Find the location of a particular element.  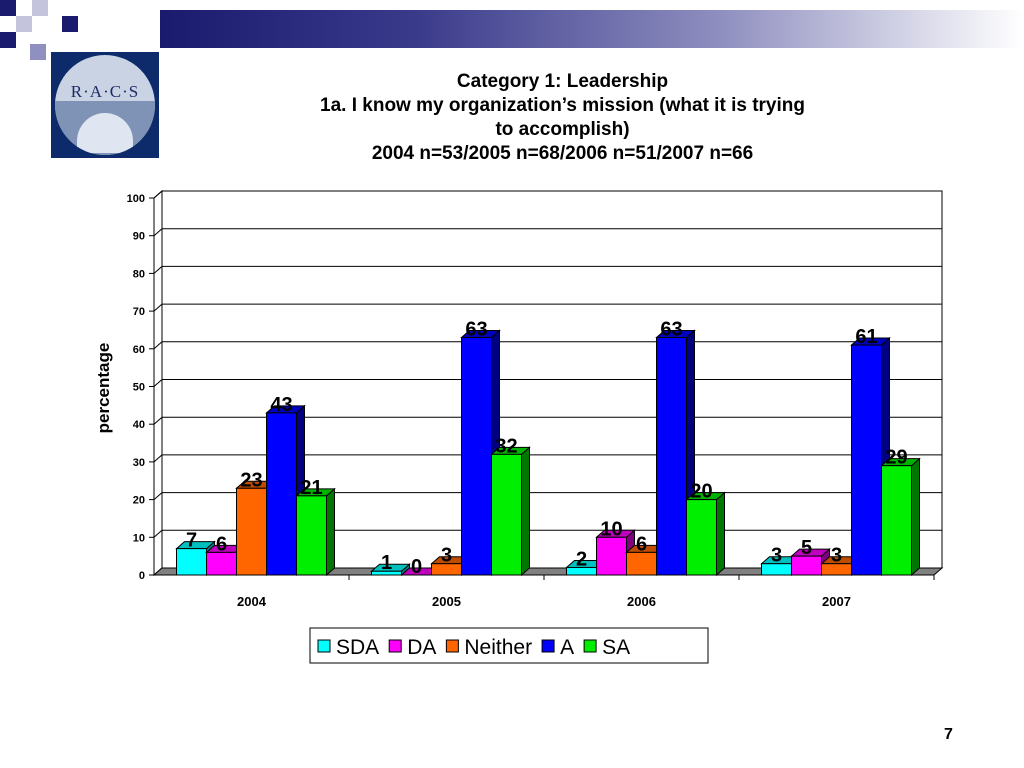

data-label: 23 is located at coordinates (251, 480).